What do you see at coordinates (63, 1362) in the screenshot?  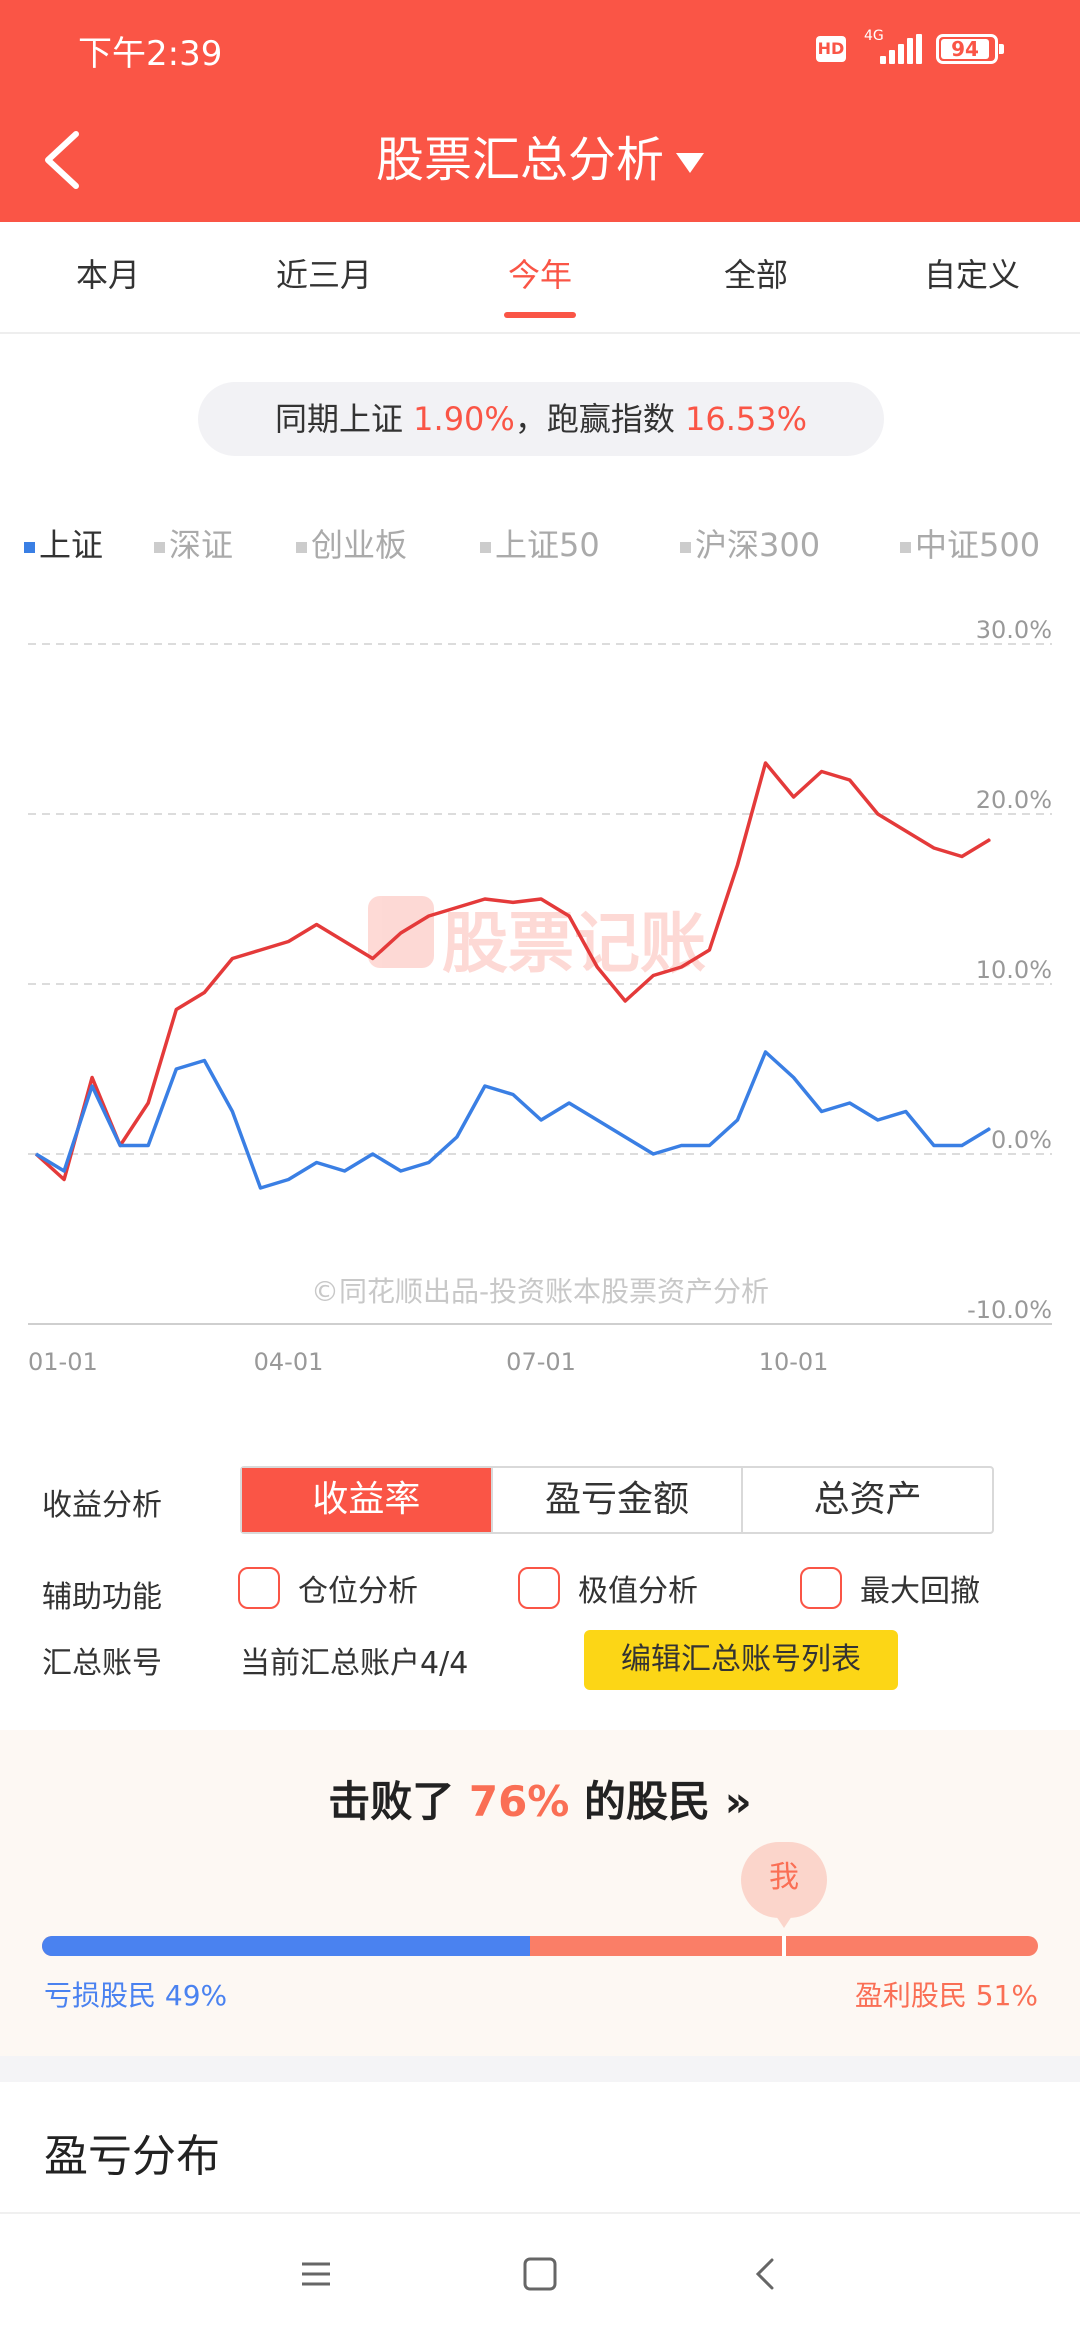 I see `x-tick-label: 01-01` at bounding box center [63, 1362].